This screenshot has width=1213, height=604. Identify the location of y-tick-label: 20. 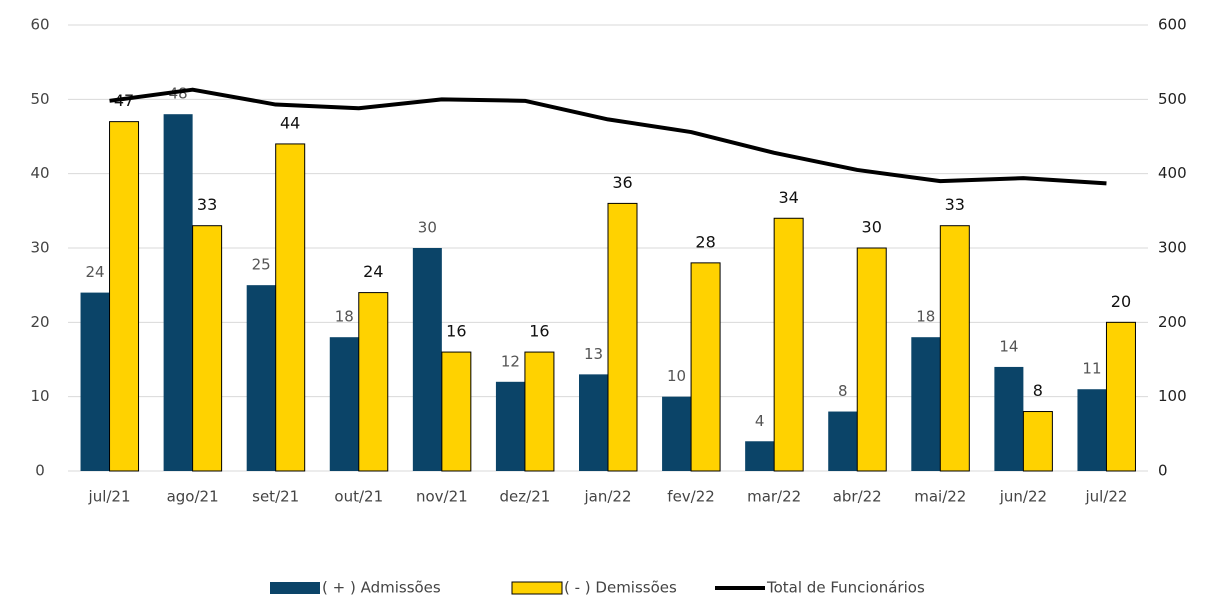
(39, 322).